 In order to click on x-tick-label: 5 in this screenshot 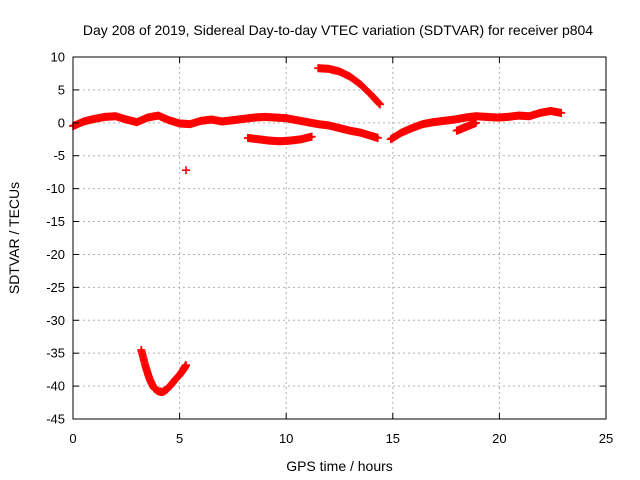, I will do `click(179, 438)`.